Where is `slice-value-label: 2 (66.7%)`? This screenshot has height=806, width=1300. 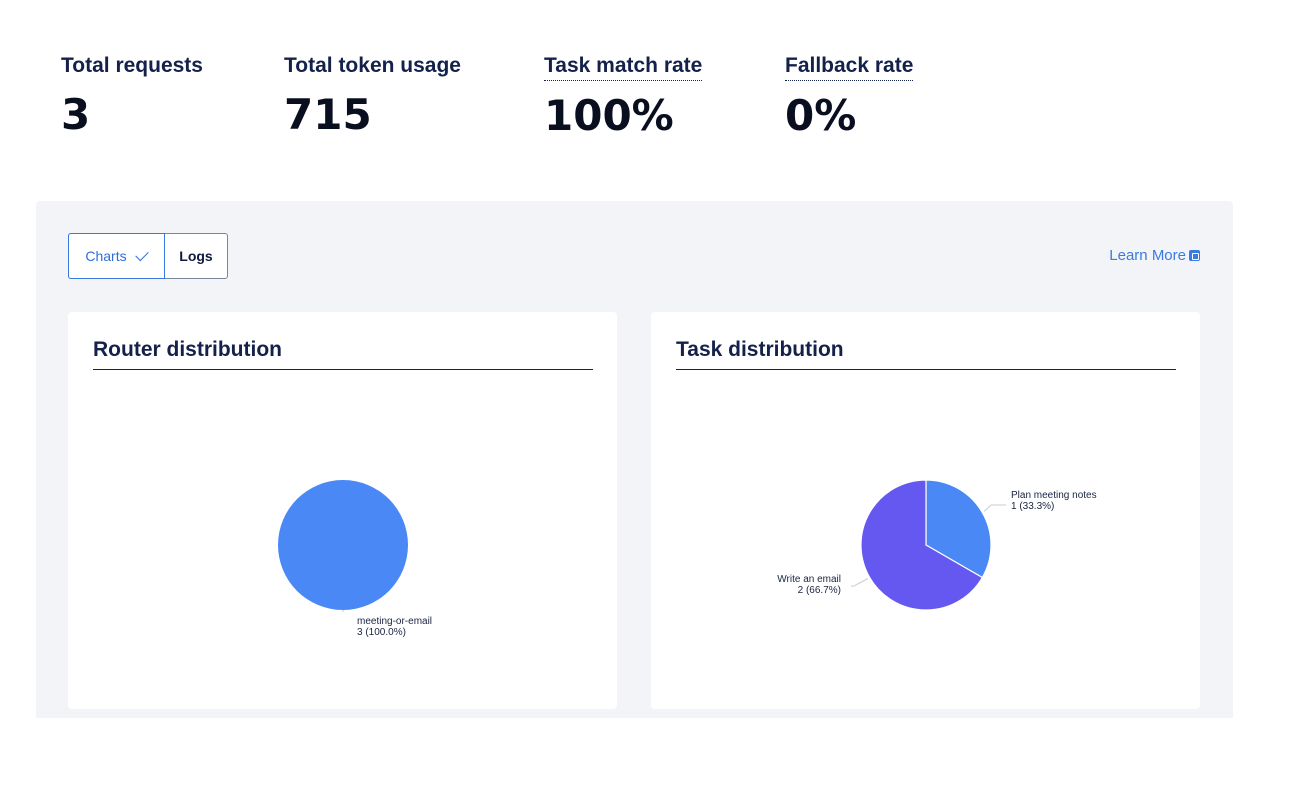 slice-value-label: 2 (66.7%) is located at coordinates (819, 590).